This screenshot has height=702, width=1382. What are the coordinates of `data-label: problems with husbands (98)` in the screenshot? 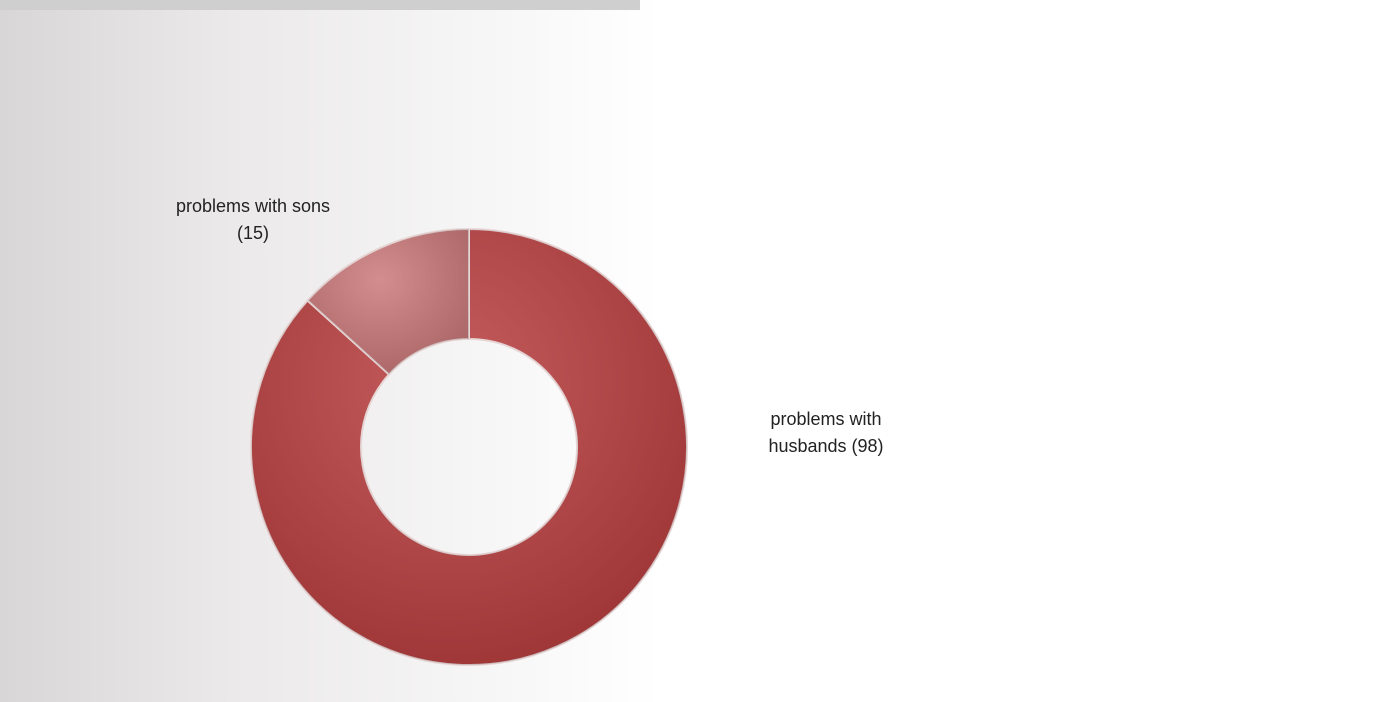 It's located at (826, 432).